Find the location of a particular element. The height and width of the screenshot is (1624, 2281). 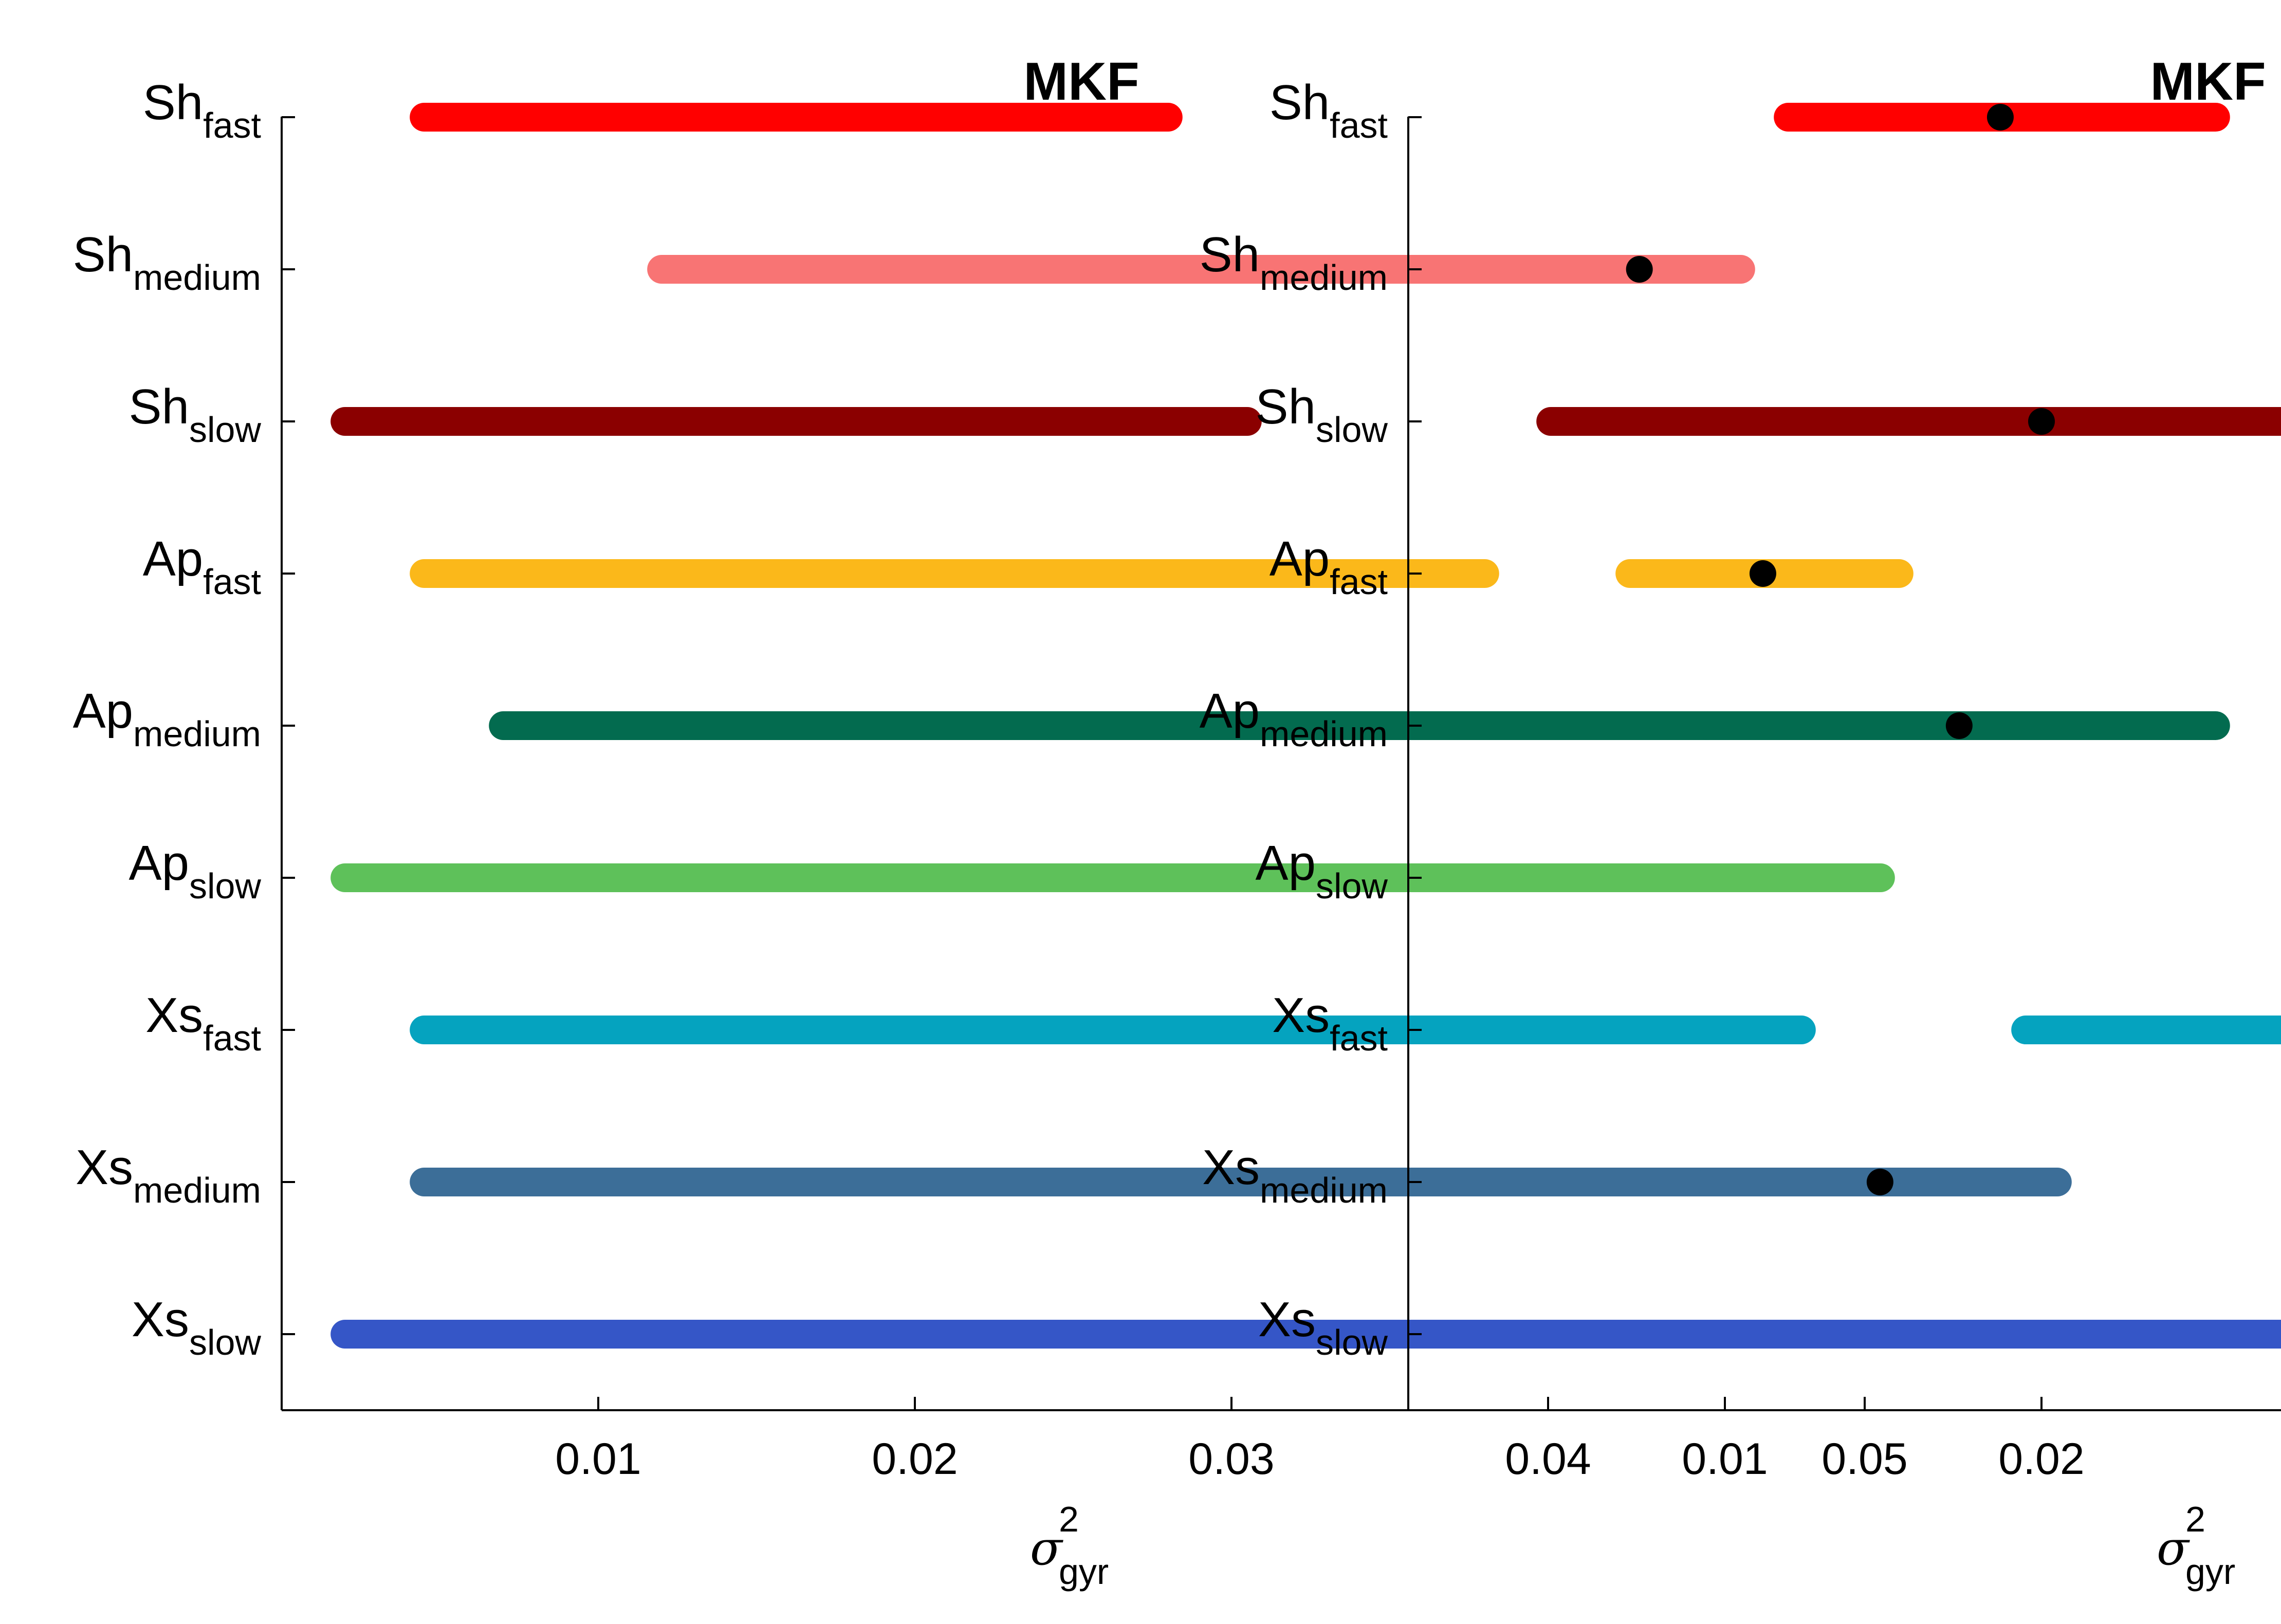

x-tick-label: 0.04 is located at coordinates (1548, 1459).